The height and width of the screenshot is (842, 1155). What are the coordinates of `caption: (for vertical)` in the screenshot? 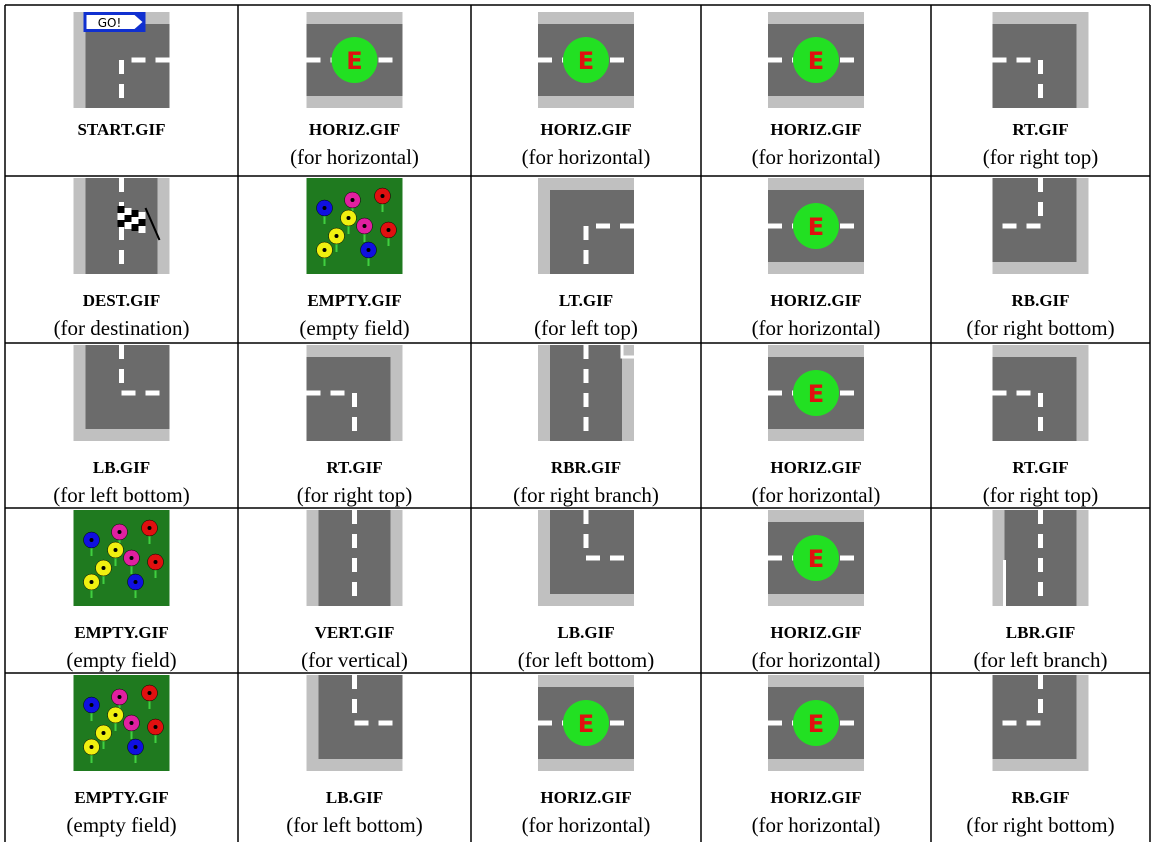 It's located at (354, 660).